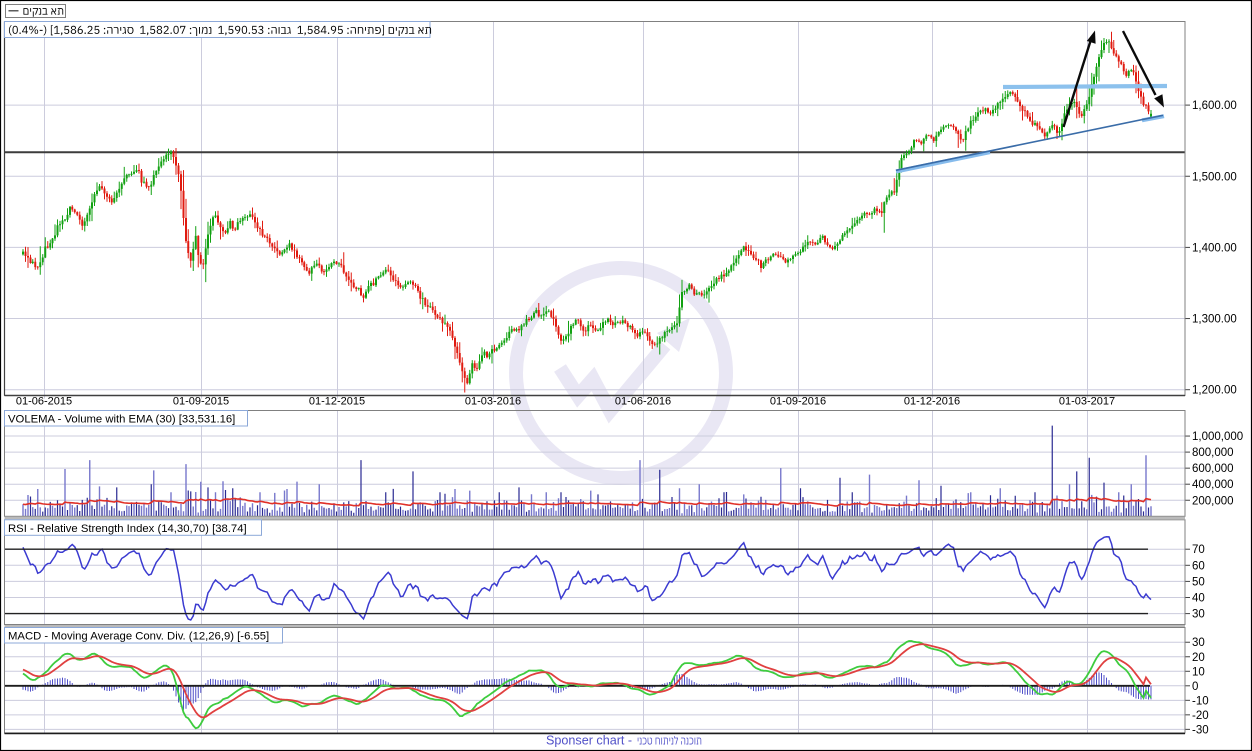  Describe the element at coordinates (1214, 391) in the screenshot. I see `svg-text: 1,200.00` at that location.